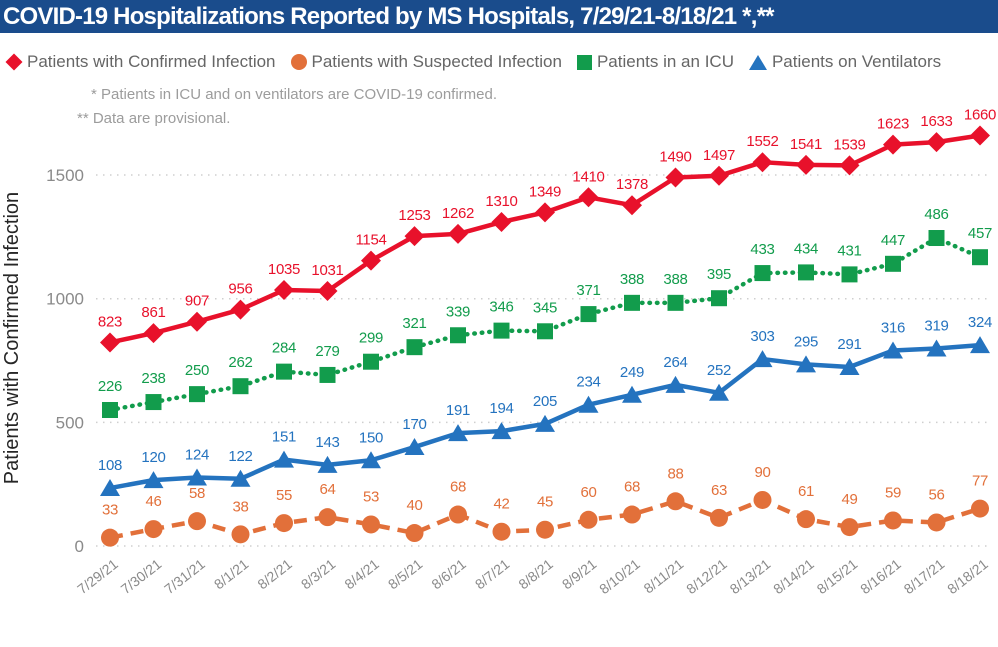 The image size is (998, 647). Describe the element at coordinates (327, 489) in the screenshot. I see `svg-text: 64` at that location.